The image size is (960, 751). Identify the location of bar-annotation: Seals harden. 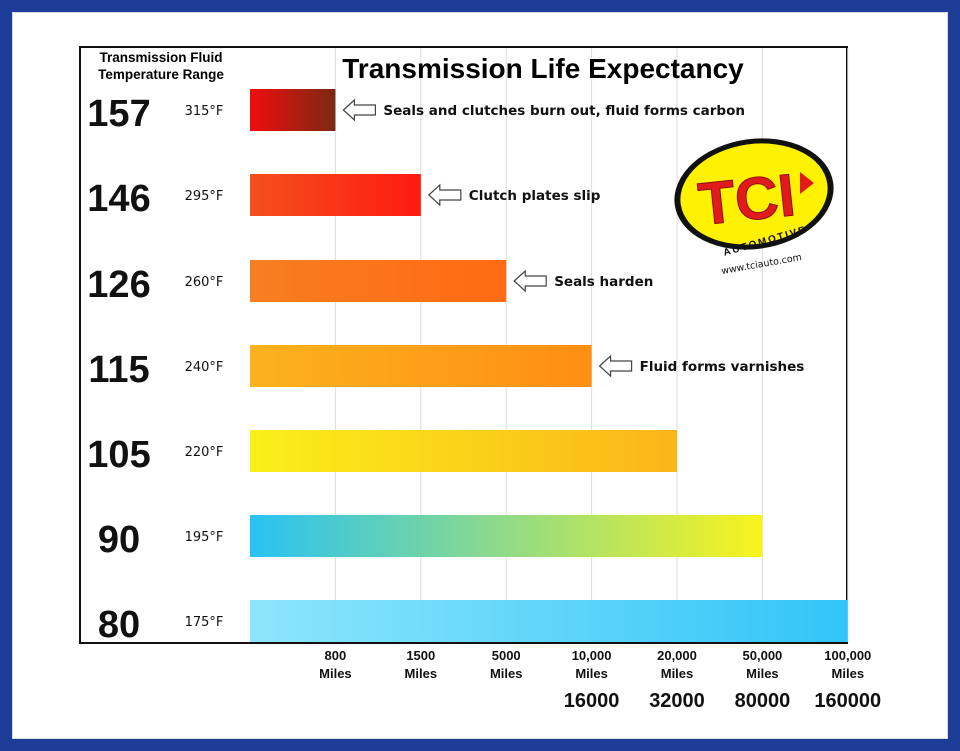
(603, 282).